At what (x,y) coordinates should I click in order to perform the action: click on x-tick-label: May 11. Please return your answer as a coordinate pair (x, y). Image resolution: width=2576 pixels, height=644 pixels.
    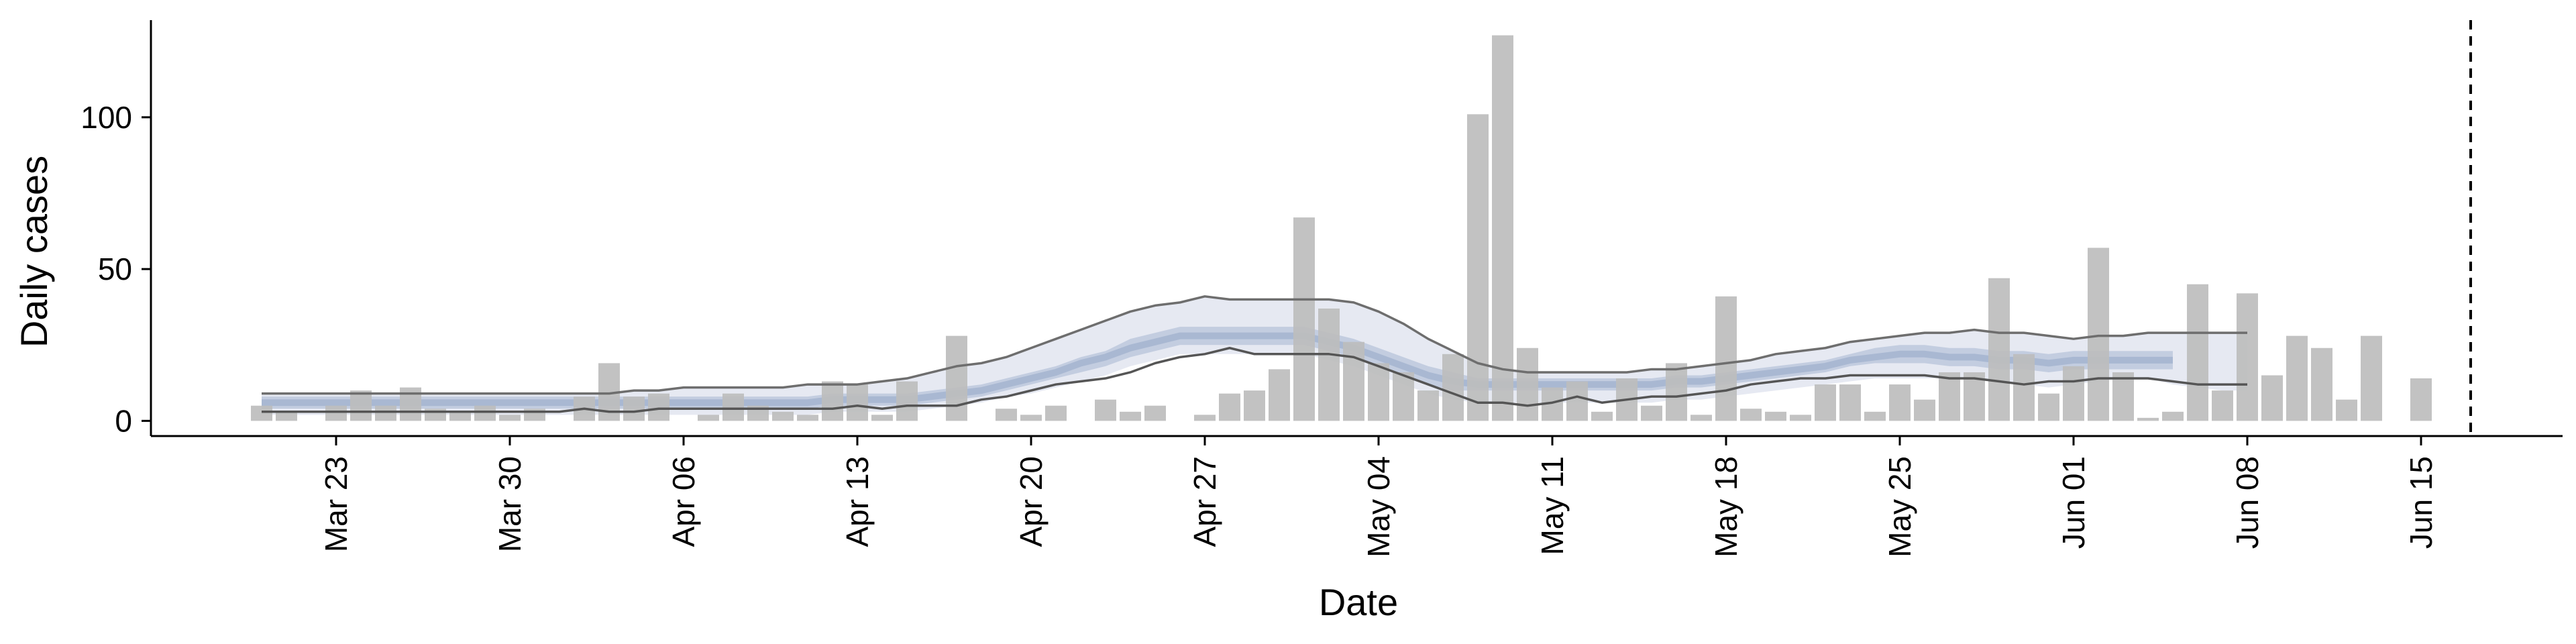
    Looking at the image, I should click on (1552, 505).